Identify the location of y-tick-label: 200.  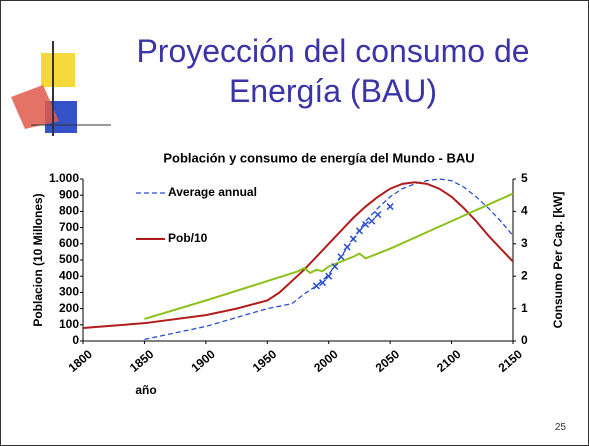
(69, 308).